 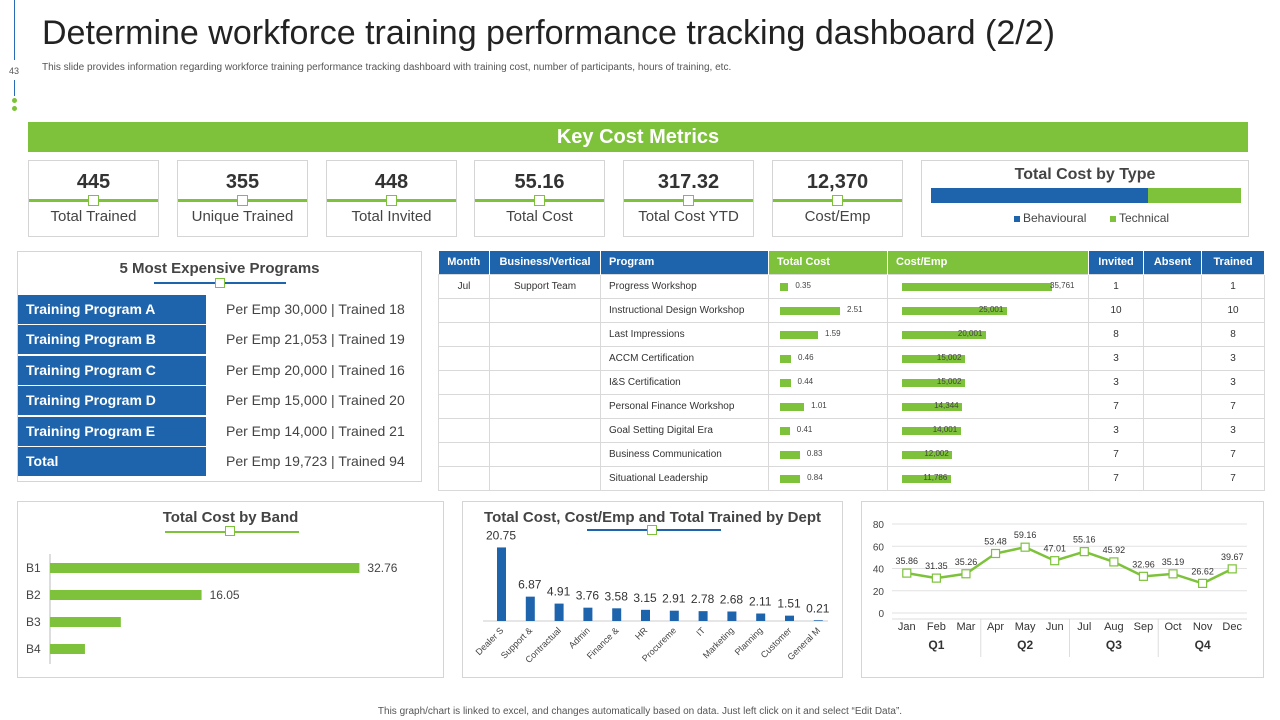 I want to click on line-data-label: 55.16, so click(x=1084, y=540).